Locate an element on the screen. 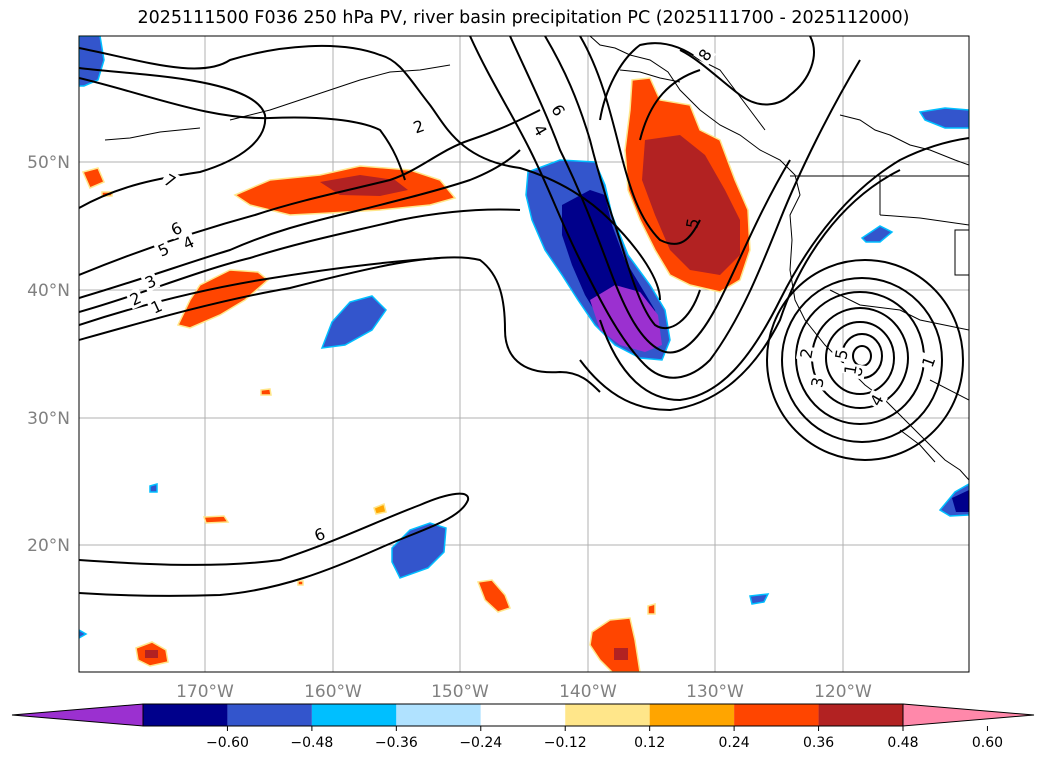 The height and width of the screenshot is (765, 1047). latitude-labels: 50°N 40°N 30°N 20°N is located at coordinates (48, 354).